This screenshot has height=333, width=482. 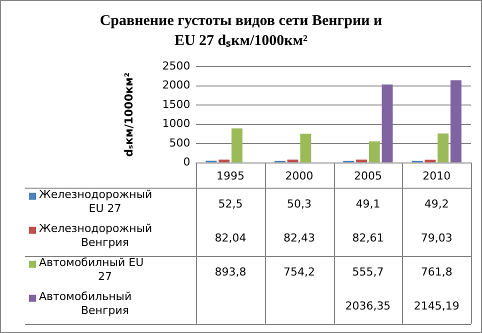 I want to click on data-label: 82,04, so click(x=230, y=238).